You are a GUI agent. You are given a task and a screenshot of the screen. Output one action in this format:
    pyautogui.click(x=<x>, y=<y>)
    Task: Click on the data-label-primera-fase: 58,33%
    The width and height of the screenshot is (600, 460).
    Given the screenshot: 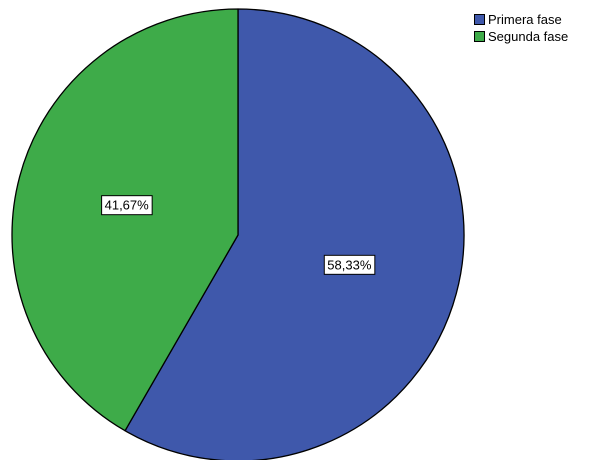 What is the action you would take?
    pyautogui.click(x=349, y=264)
    